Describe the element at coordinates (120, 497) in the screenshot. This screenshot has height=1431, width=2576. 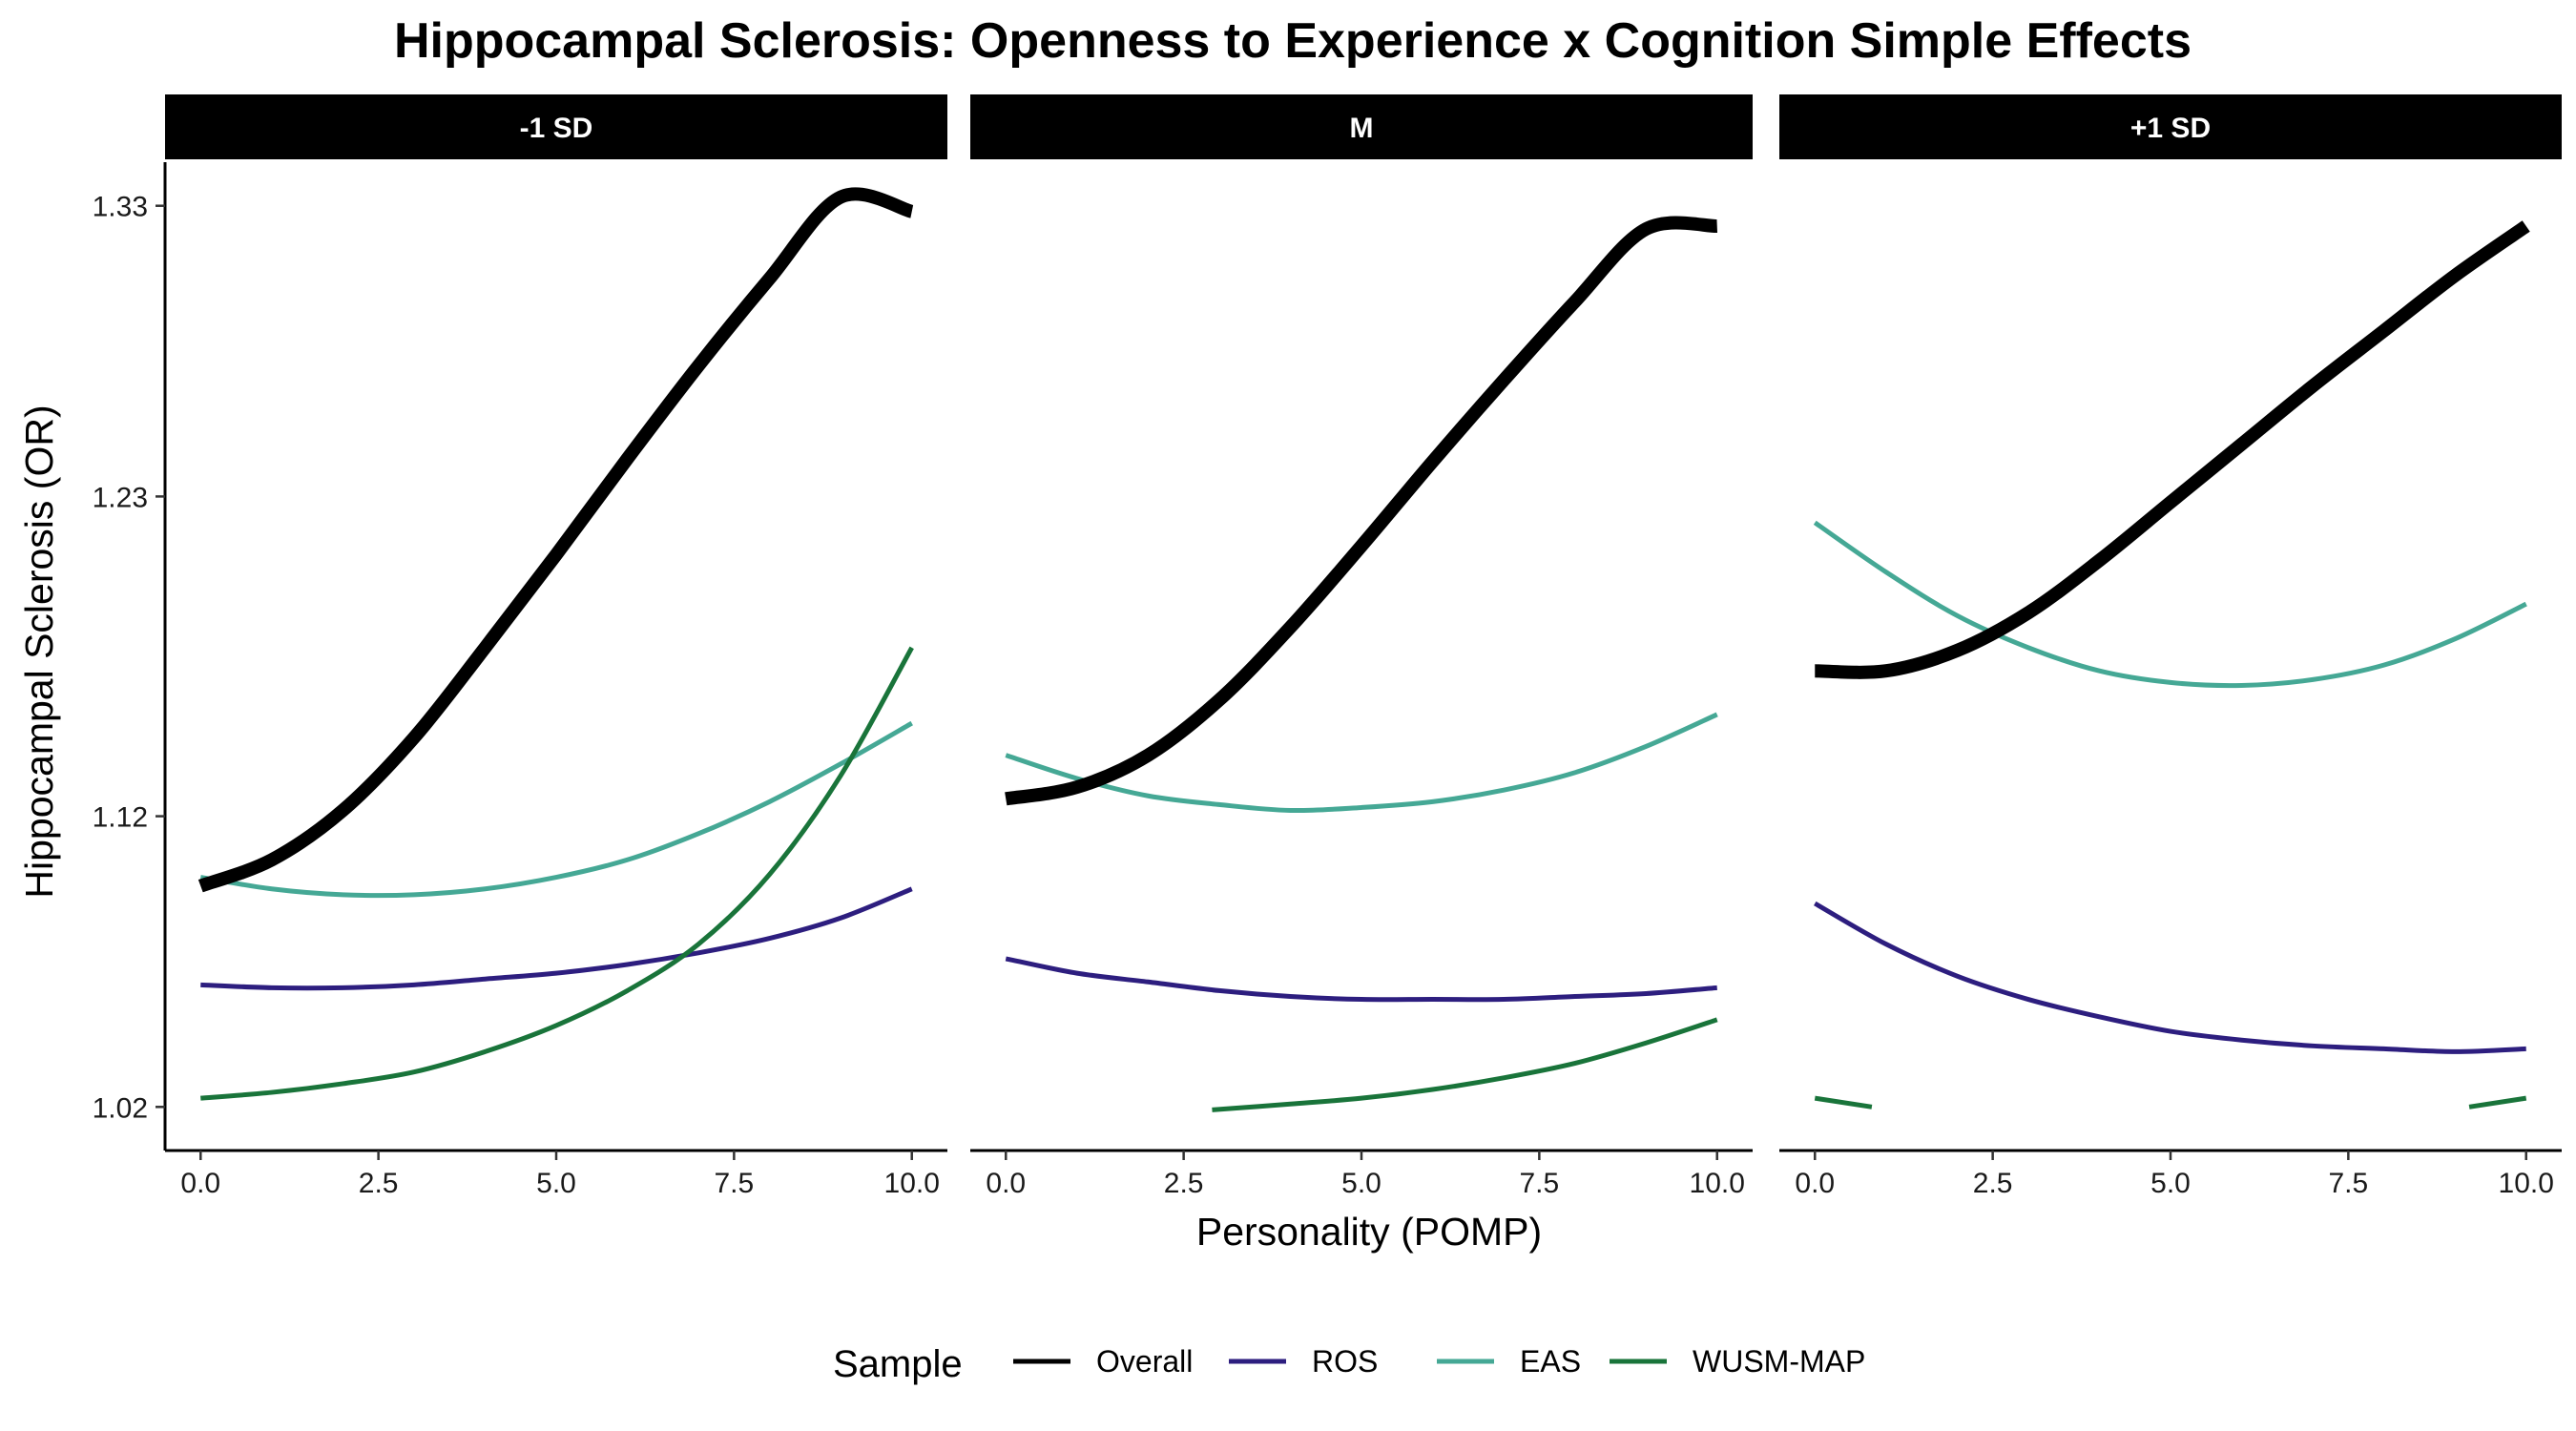
I see `y-tick-label: 1.23` at that location.